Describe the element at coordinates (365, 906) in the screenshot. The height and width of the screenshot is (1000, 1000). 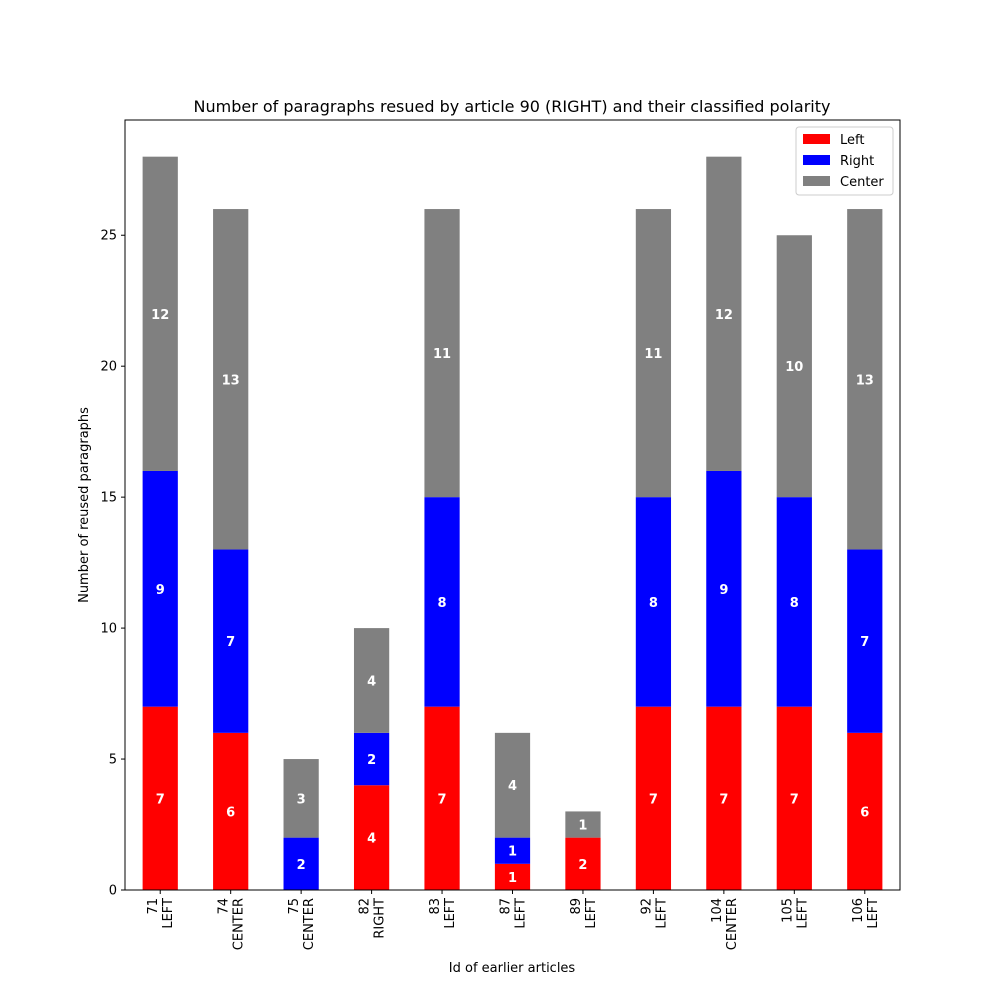
I see `x-tick-label-id: 82` at that location.